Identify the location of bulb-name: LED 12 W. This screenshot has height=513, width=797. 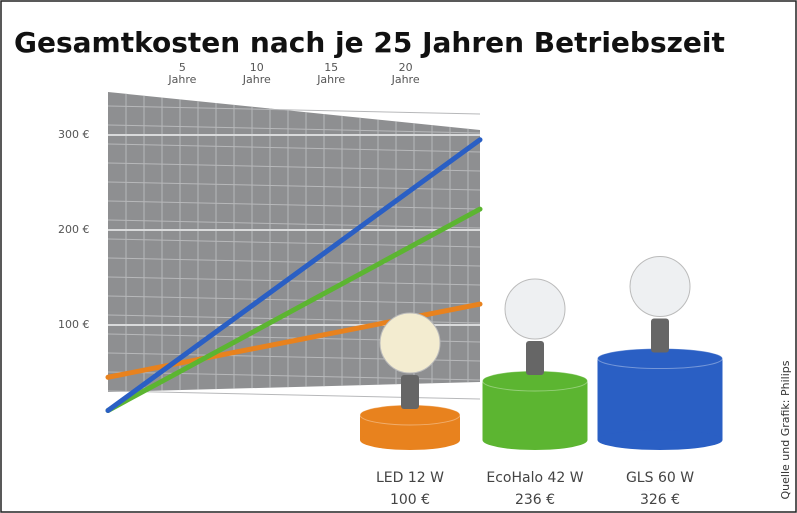
(410, 478).